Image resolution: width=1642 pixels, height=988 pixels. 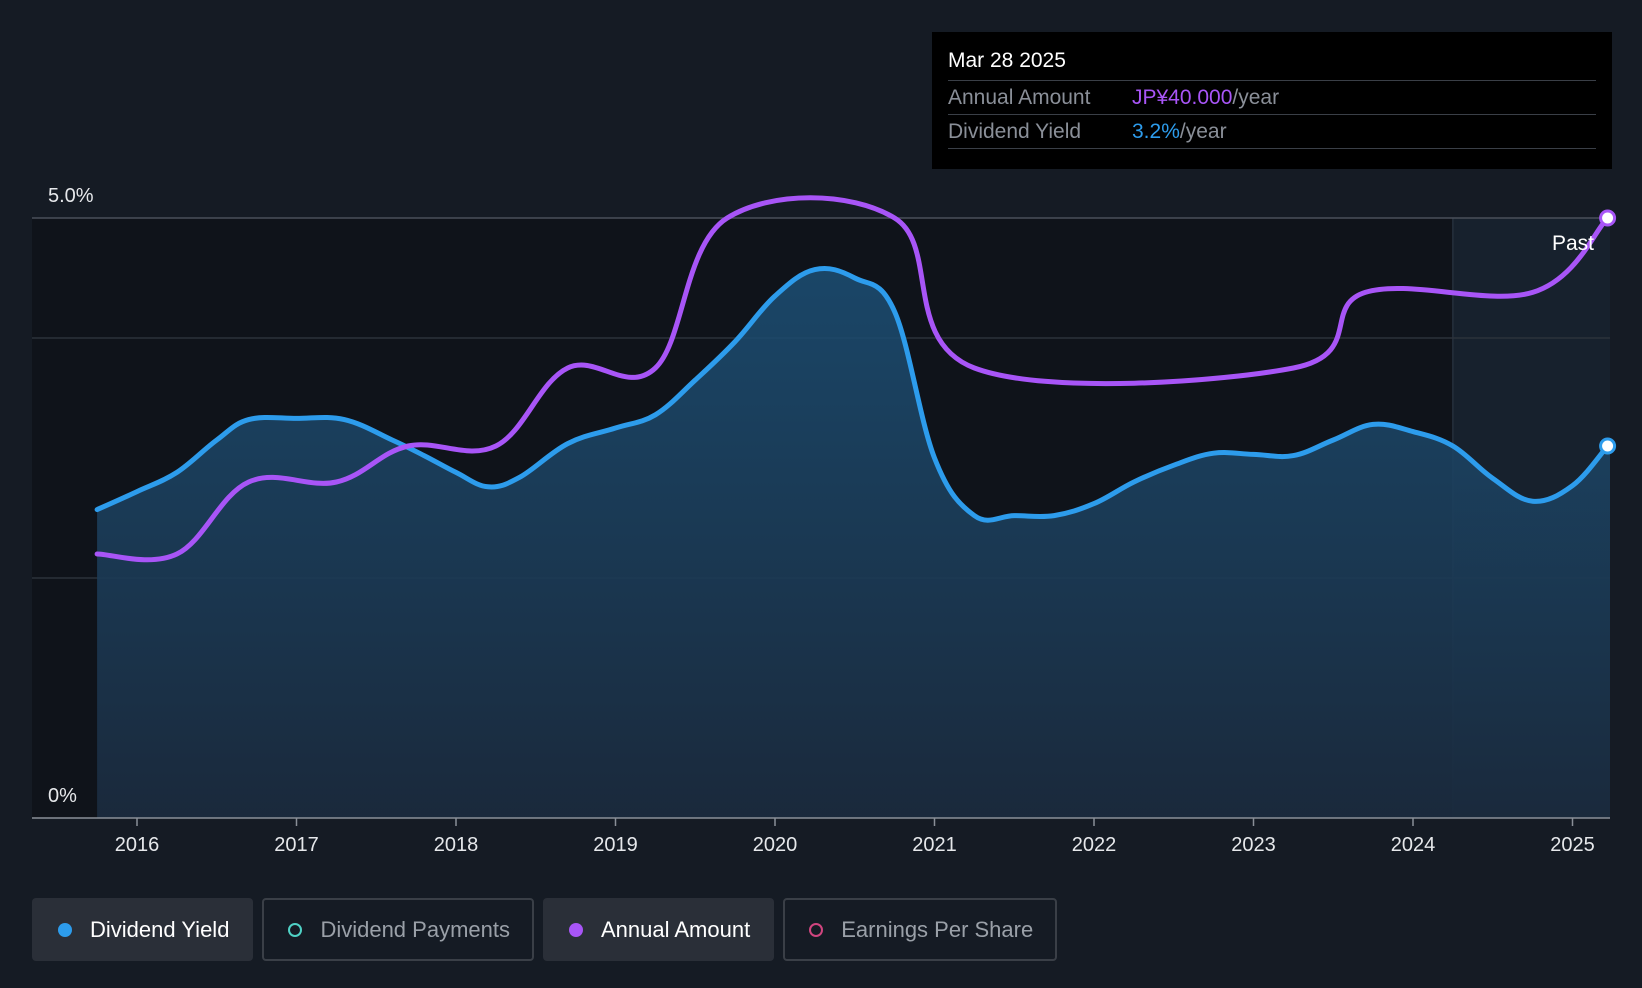 What do you see at coordinates (1413, 845) in the screenshot?
I see `x-tick-label: 2024` at bounding box center [1413, 845].